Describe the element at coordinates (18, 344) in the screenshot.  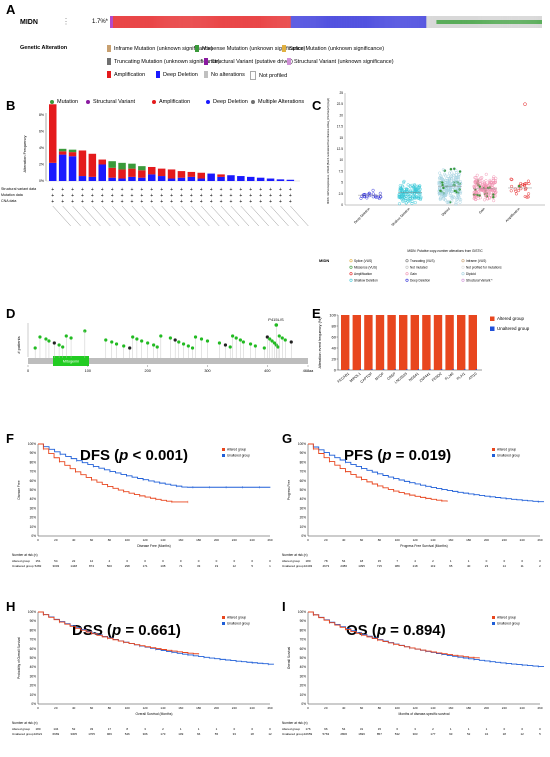
I see `y-axis-label: # patients` at that location.